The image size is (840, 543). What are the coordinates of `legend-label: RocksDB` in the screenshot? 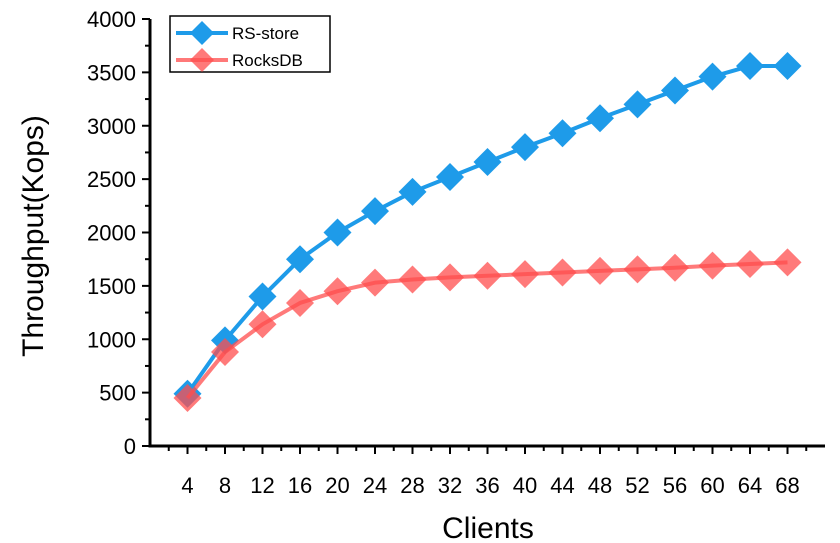 It's located at (267, 60).